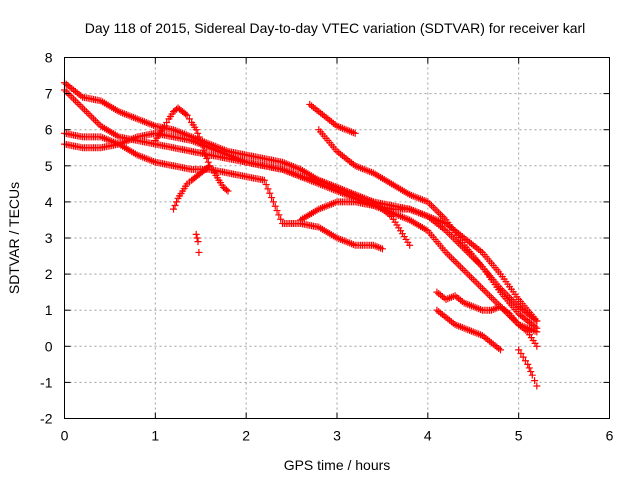 The width and height of the screenshot is (640, 480). Describe the element at coordinates (49, 202) in the screenshot. I see `y-tick-label: 4` at that location.